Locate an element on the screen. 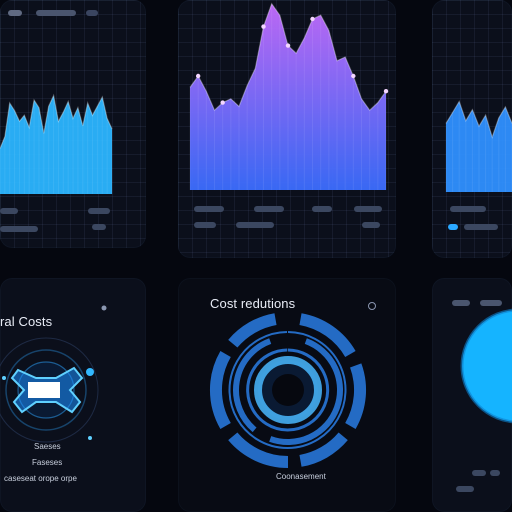 This screenshot has height=512, width=512. legend-label: Saeses is located at coordinates (47, 446).